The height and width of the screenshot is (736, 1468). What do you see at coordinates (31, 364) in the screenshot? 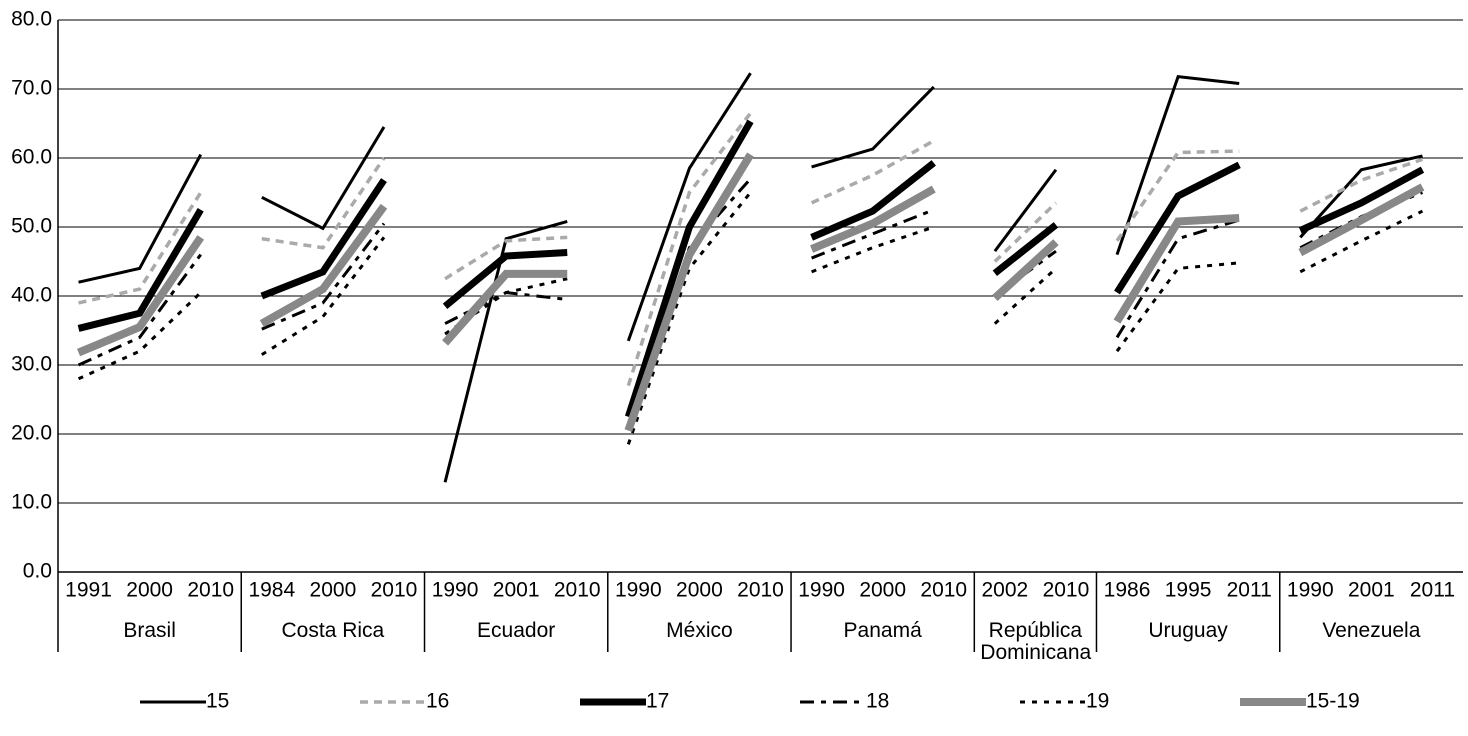
I see `y-tick-label: 30.0` at bounding box center [31, 364].